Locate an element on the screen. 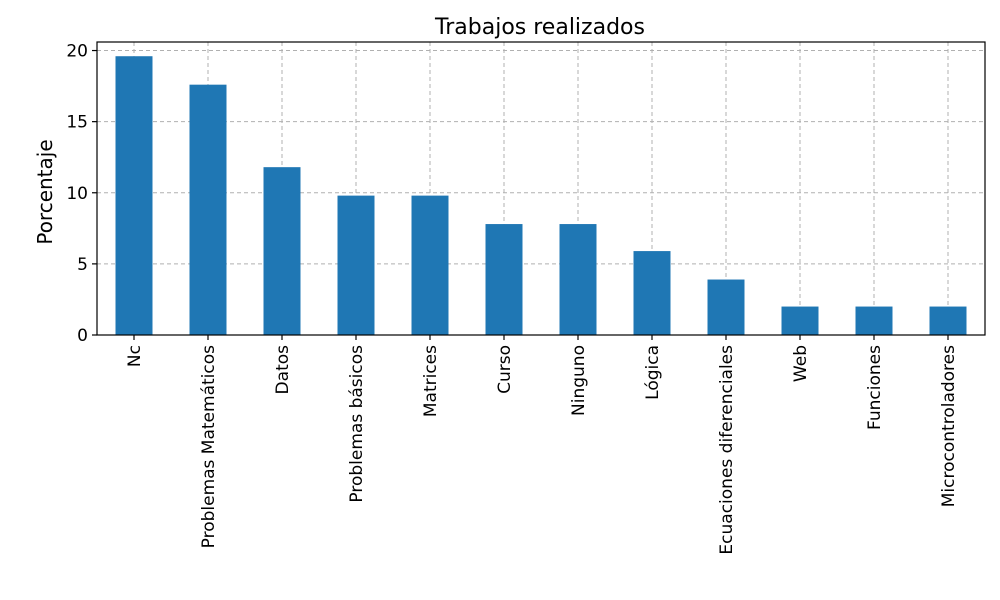  x-tick-label: Problemas Matemáticos is located at coordinates (209, 447).